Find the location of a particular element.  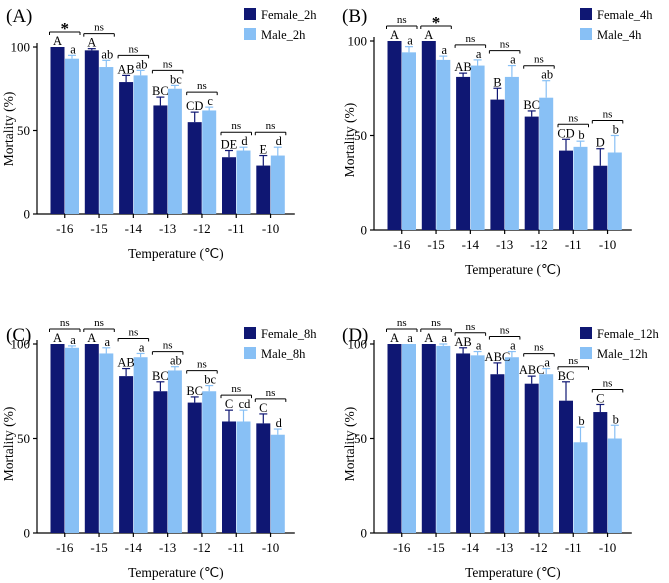

x-tick-label: -15 is located at coordinates (98, 228).